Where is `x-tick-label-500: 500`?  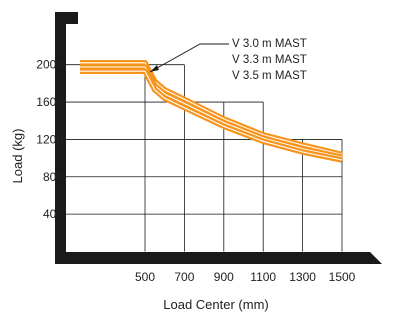
x-tick-label-500: 500 is located at coordinates (145, 277).